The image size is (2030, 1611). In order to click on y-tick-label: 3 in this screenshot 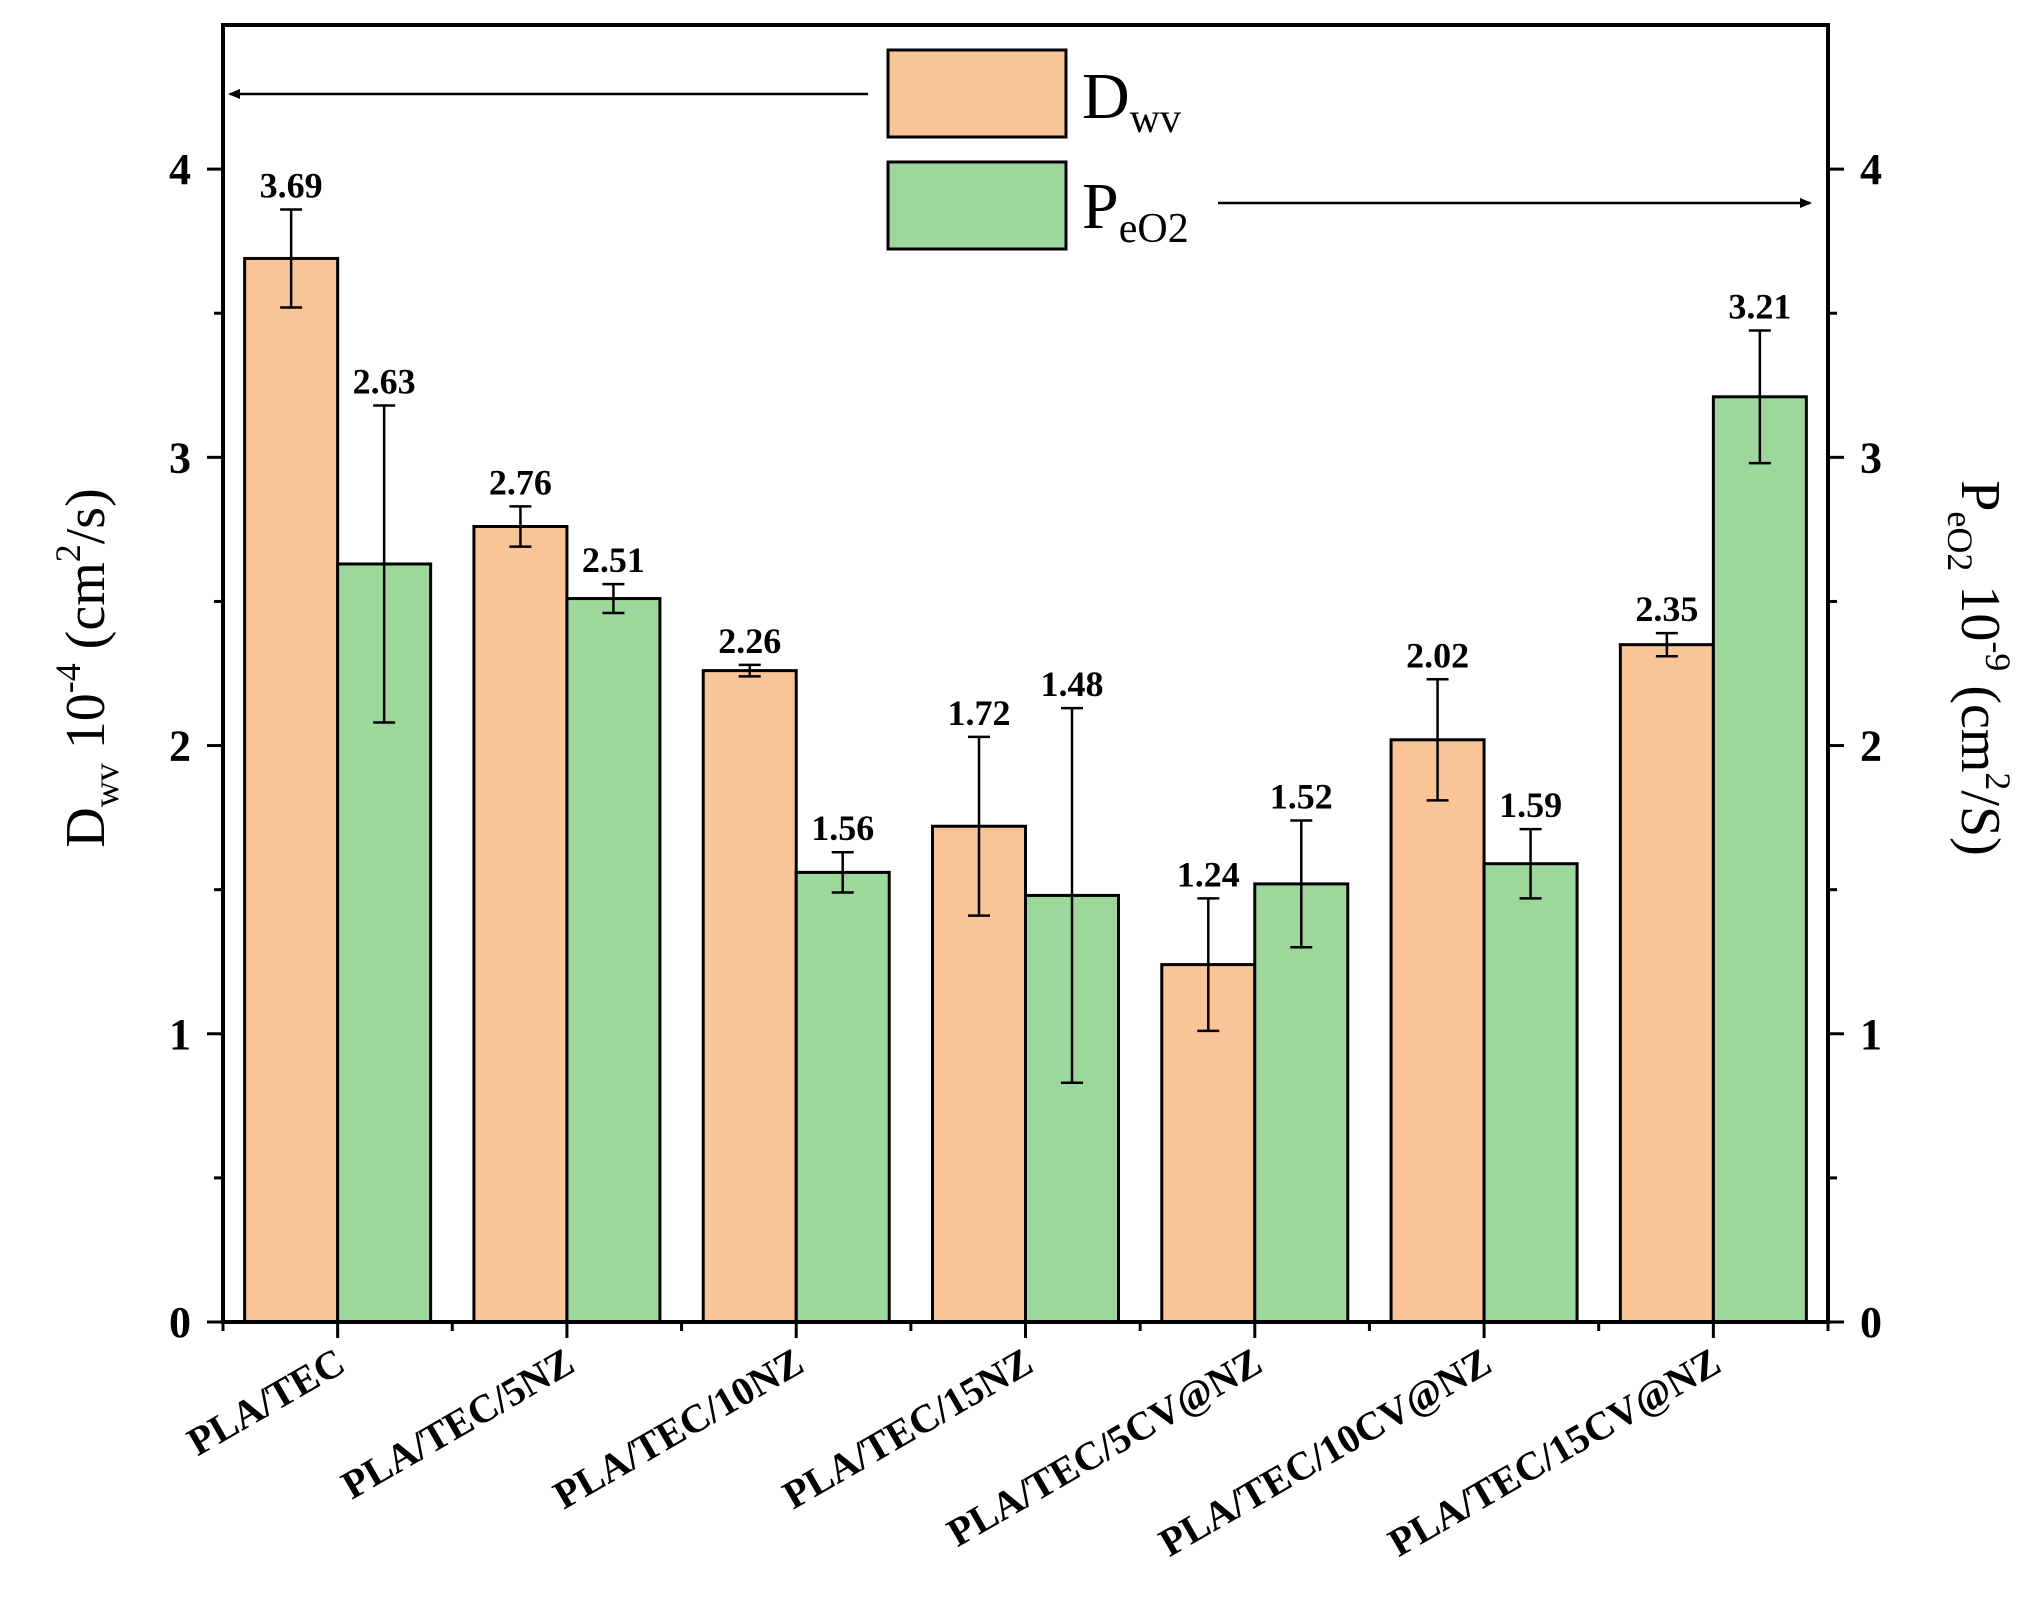, I will do `click(180, 457)`.